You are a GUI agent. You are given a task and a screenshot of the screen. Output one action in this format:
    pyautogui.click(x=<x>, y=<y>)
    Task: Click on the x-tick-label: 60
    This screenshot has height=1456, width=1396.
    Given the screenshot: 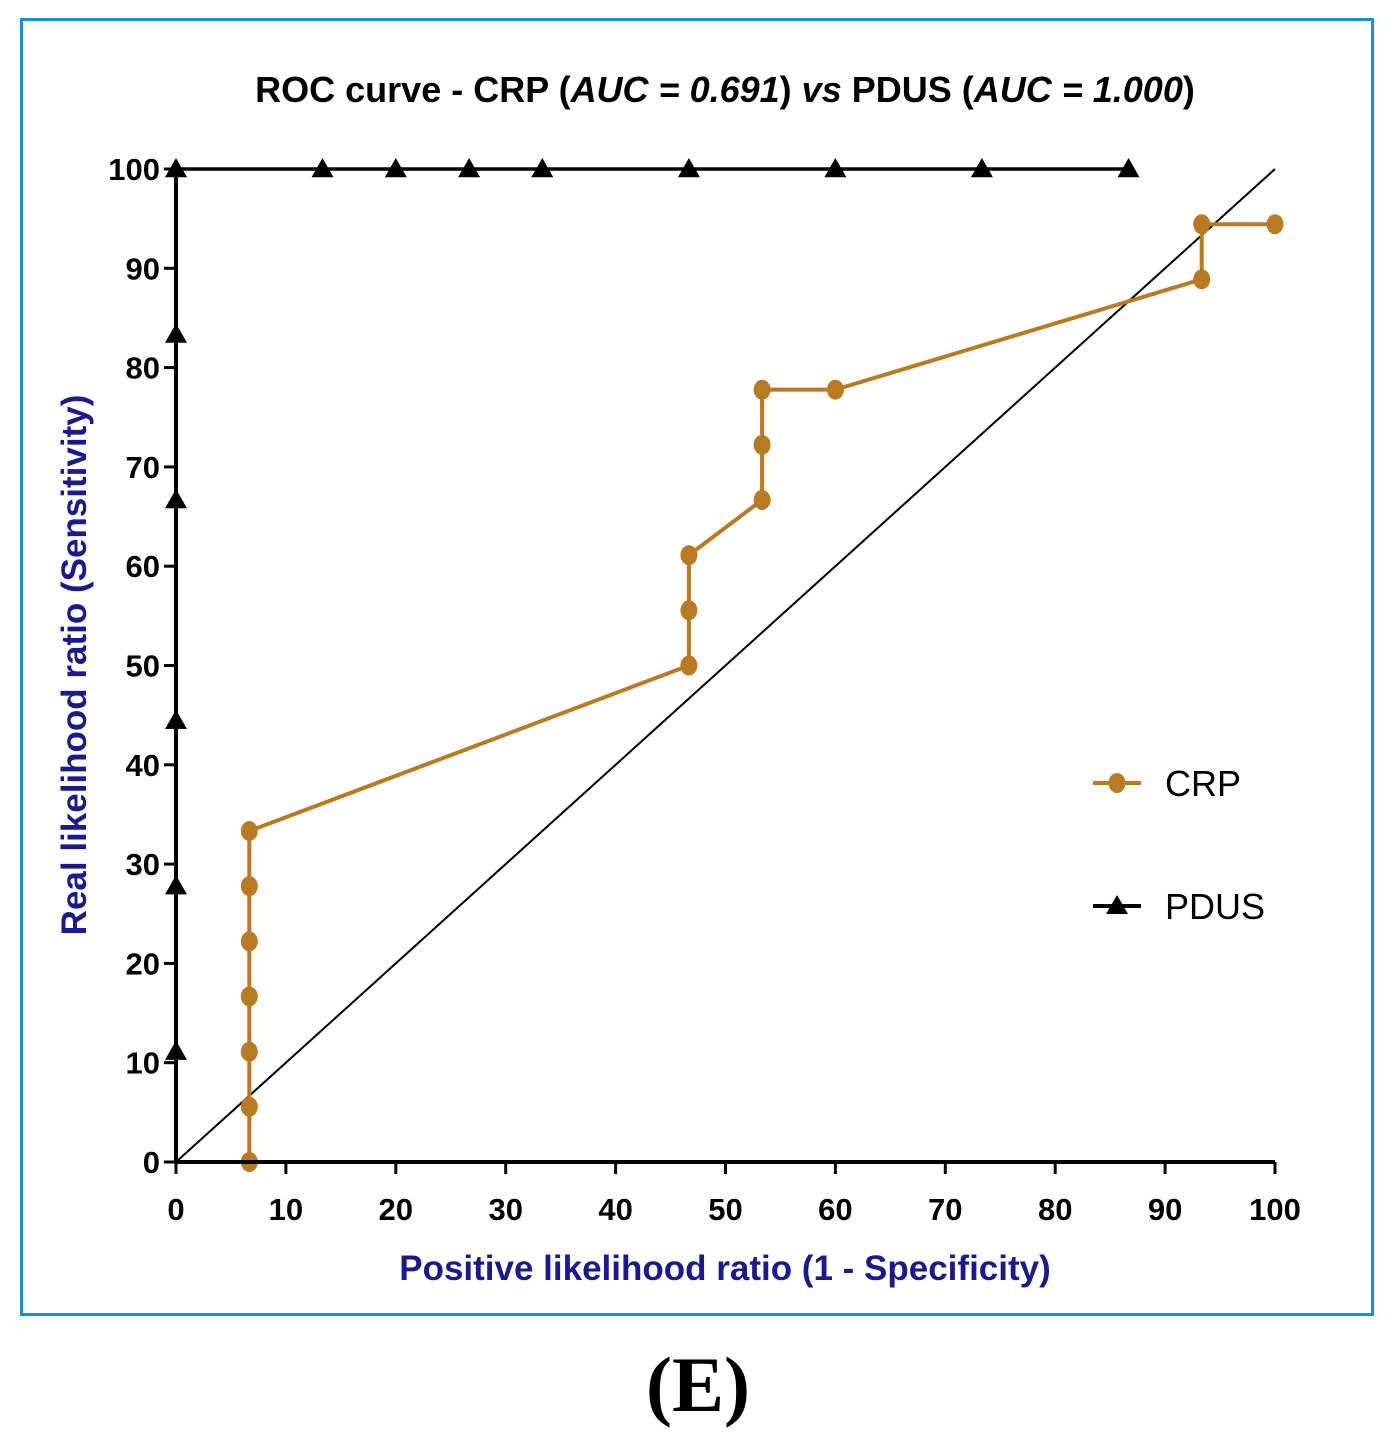 What is the action you would take?
    pyautogui.click(x=835, y=1209)
    